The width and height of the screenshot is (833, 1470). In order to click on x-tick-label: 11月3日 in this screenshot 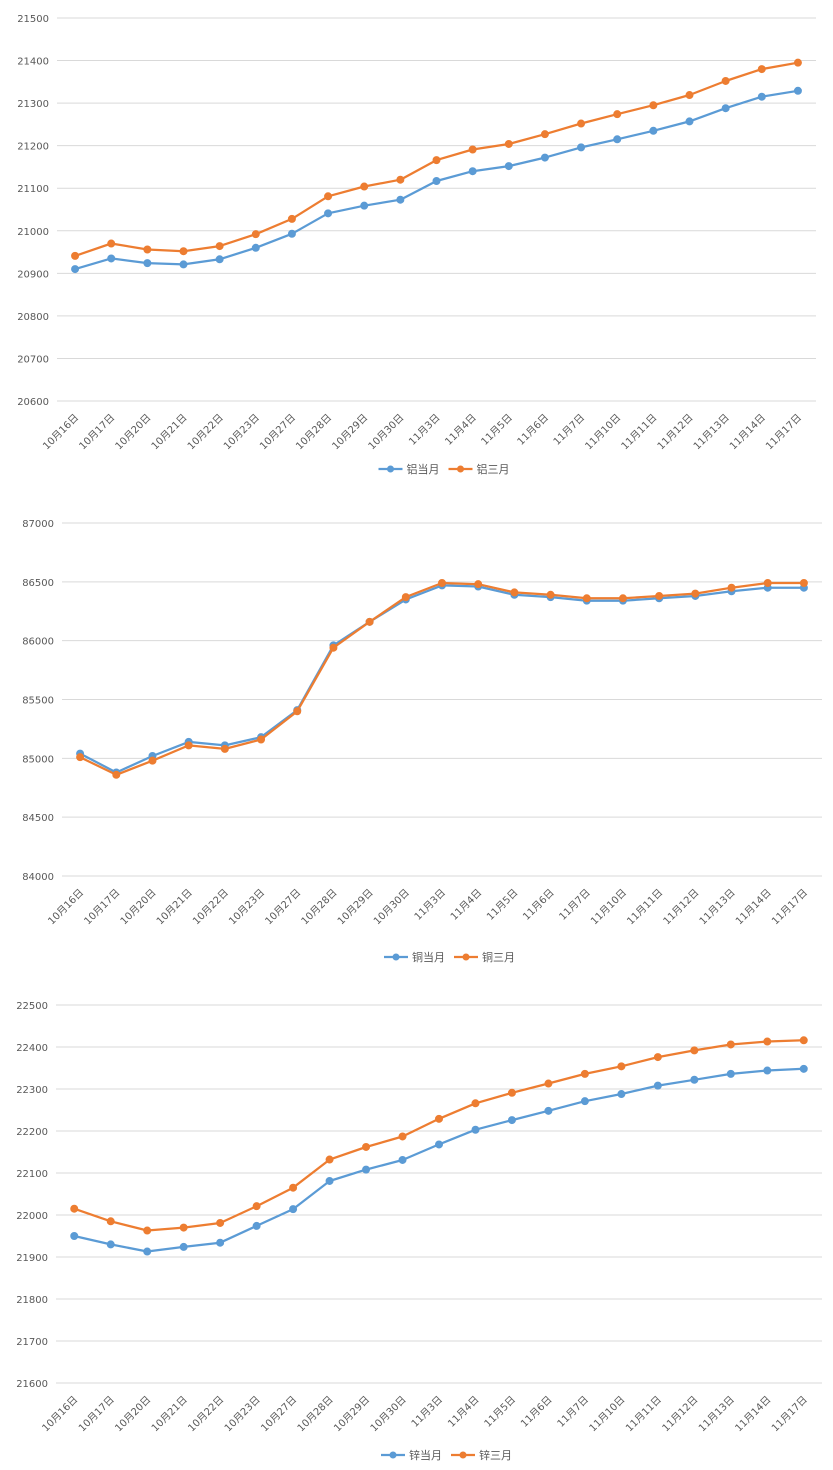, I will do `click(430, 905)`.